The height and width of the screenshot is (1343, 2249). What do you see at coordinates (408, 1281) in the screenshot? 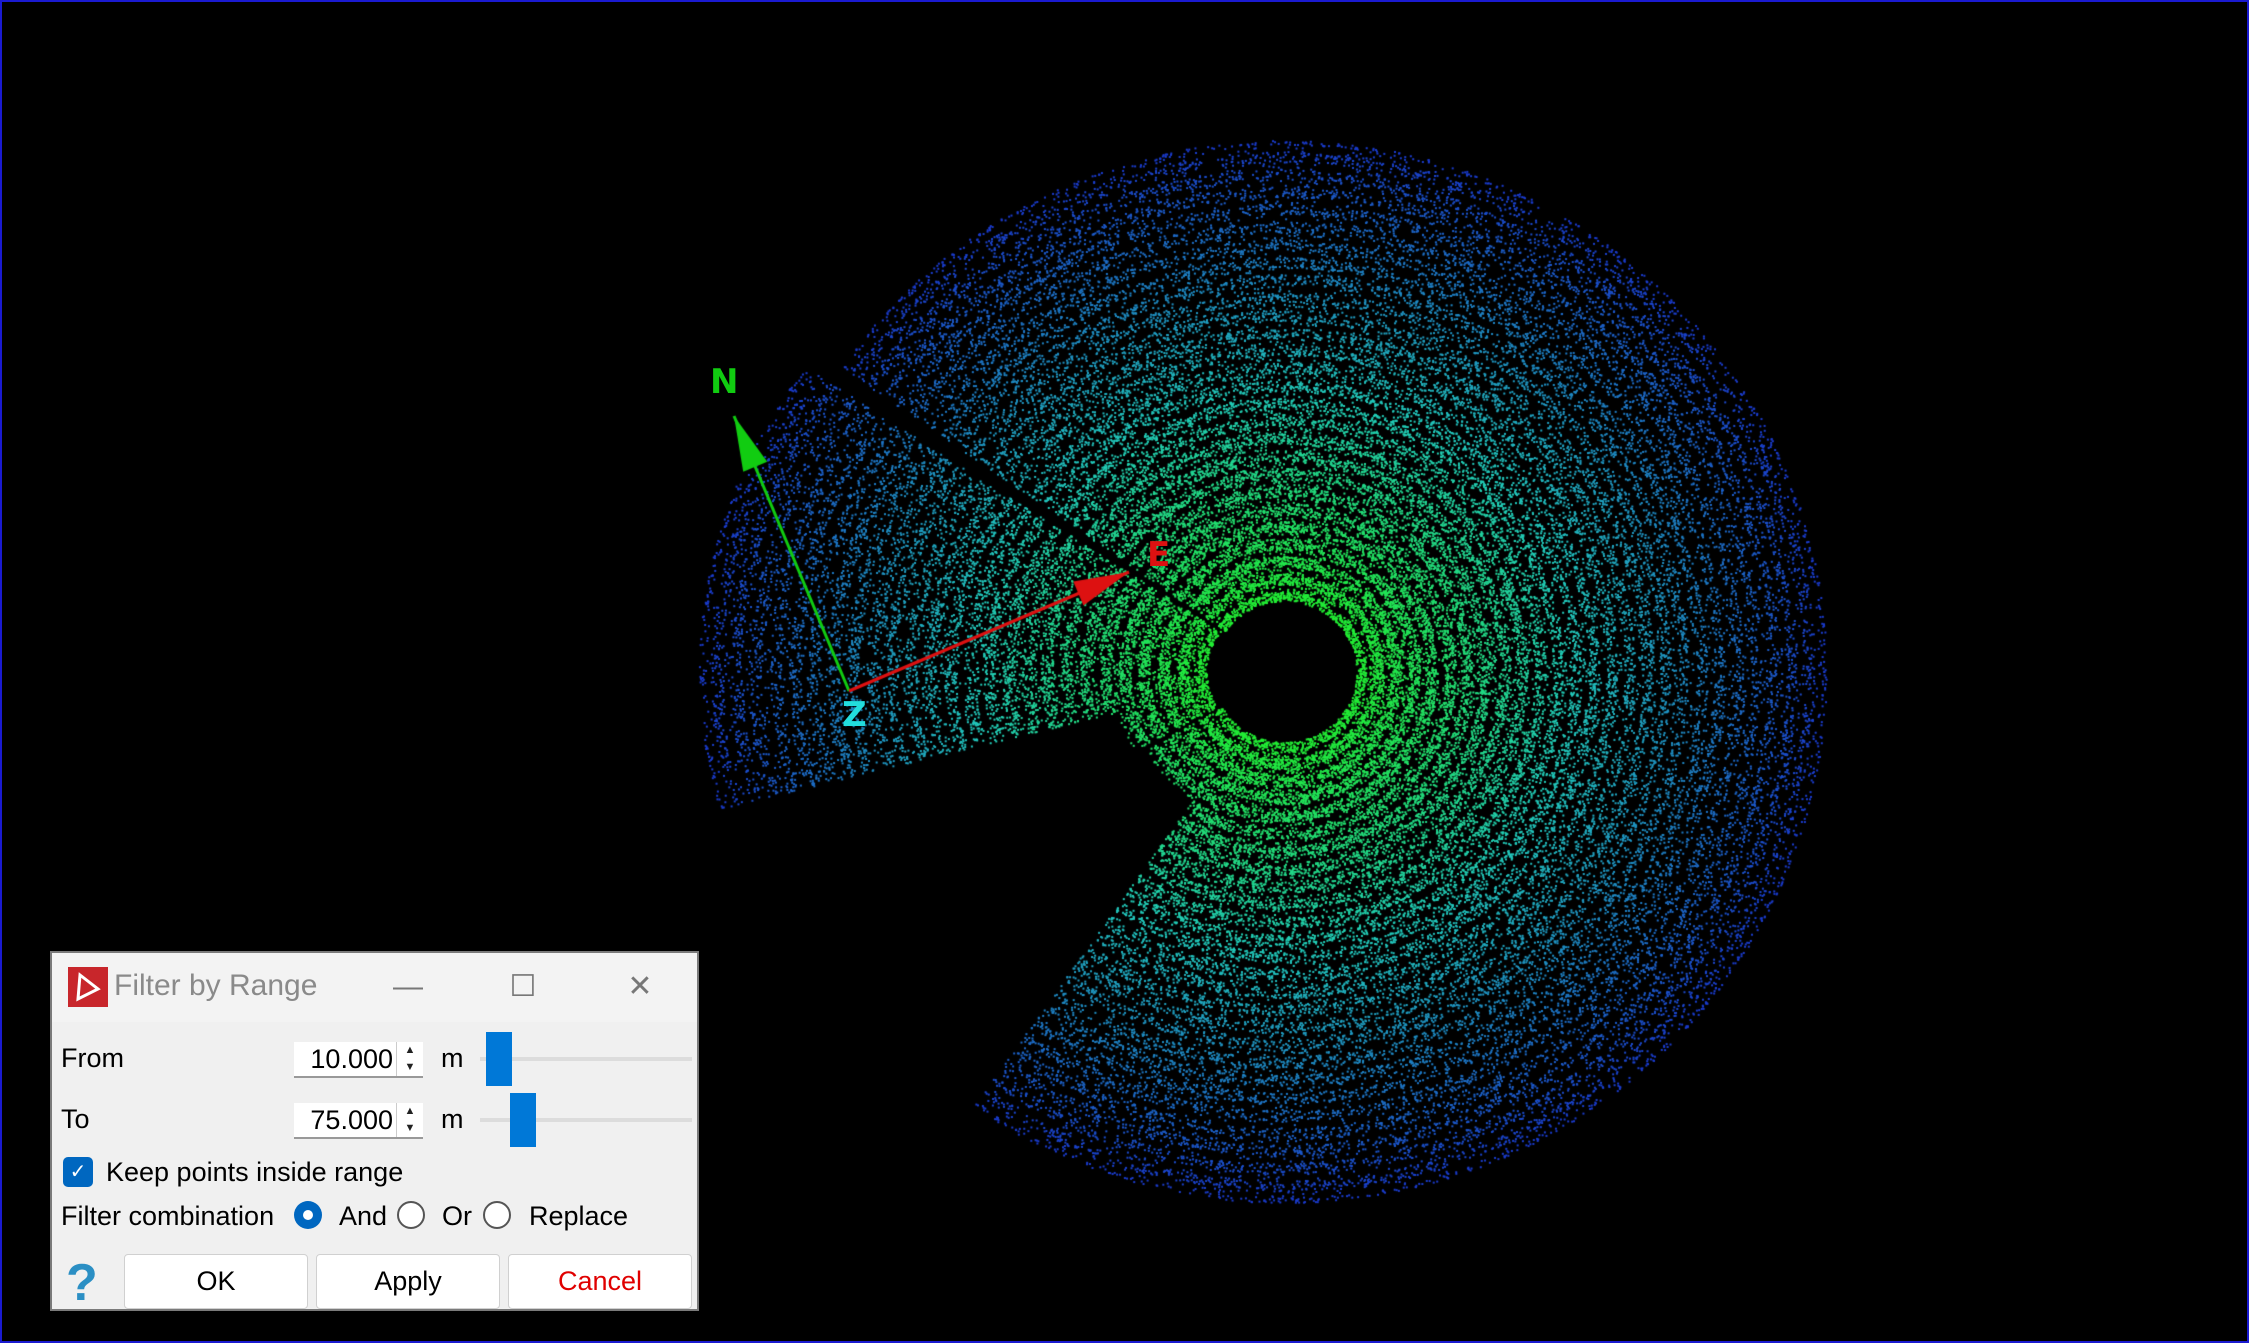
I see `apply-button: Apply` at bounding box center [408, 1281].